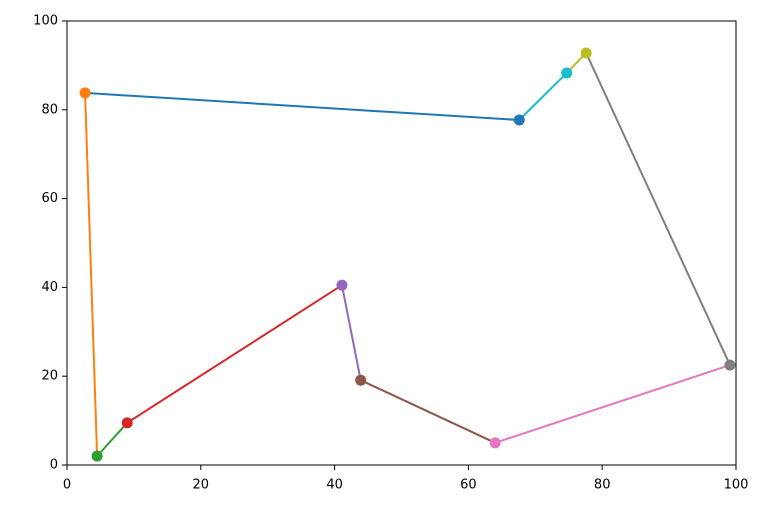 This screenshot has width=769, height=512. What do you see at coordinates (49, 287) in the screenshot?
I see `y-tick-label: 40` at bounding box center [49, 287].